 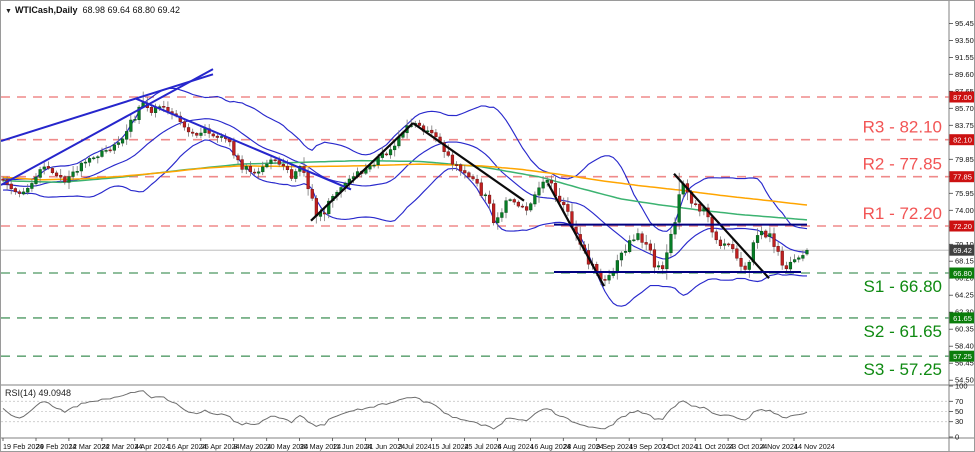 I want to click on support-label: S2 - 61.65, so click(x=903, y=331).